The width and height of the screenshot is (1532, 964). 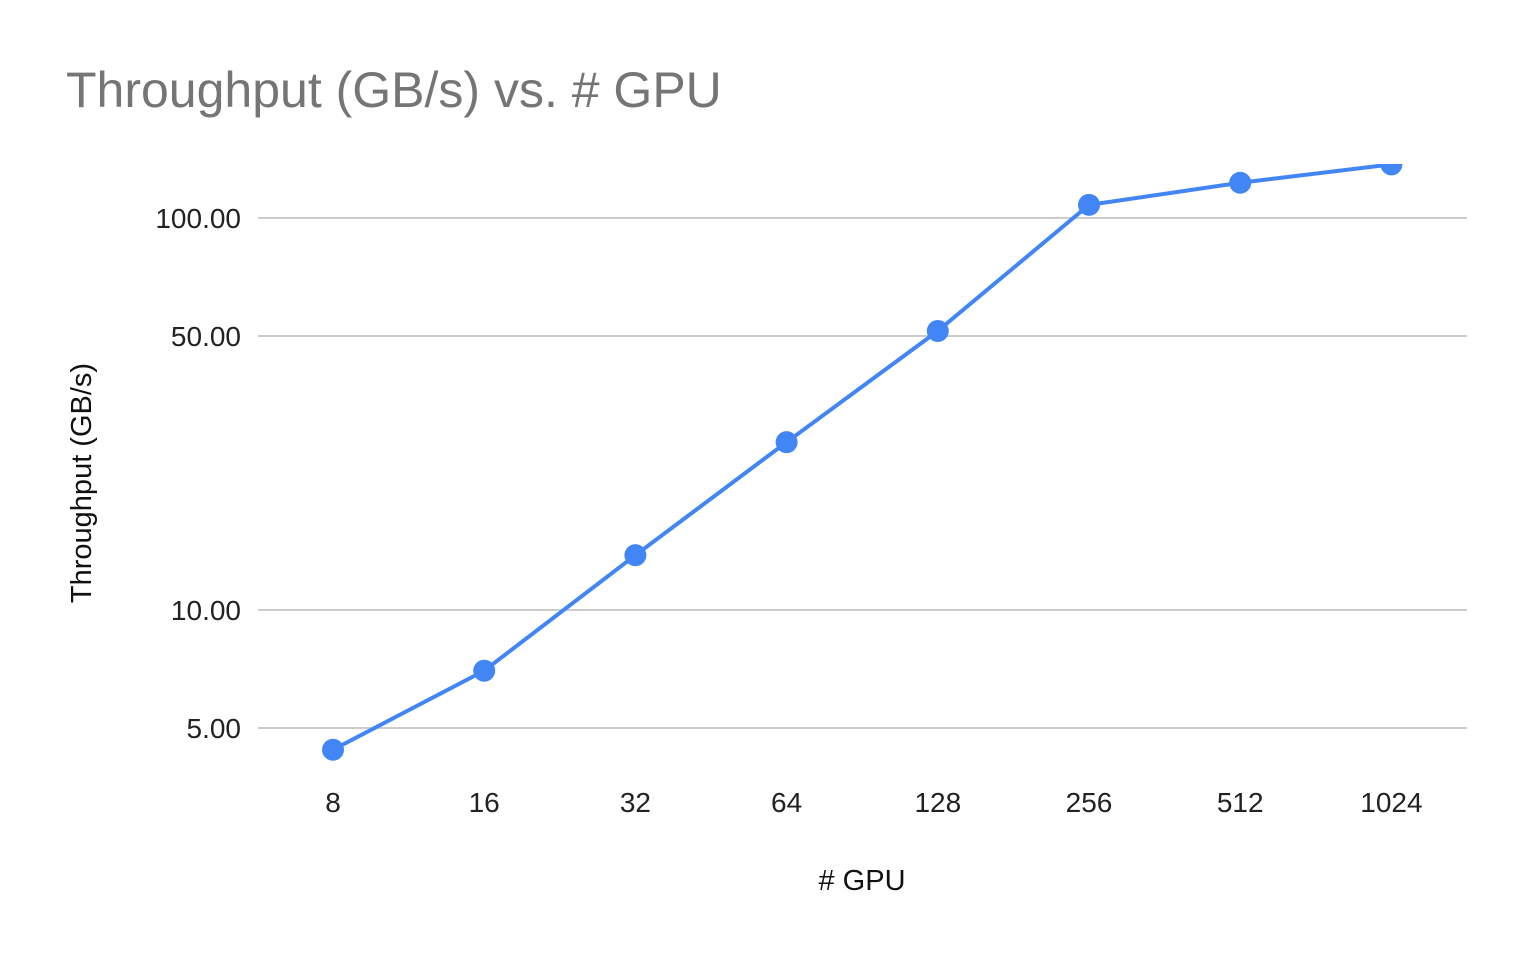 What do you see at coordinates (937, 802) in the screenshot?
I see `x-tick-label: 128` at bounding box center [937, 802].